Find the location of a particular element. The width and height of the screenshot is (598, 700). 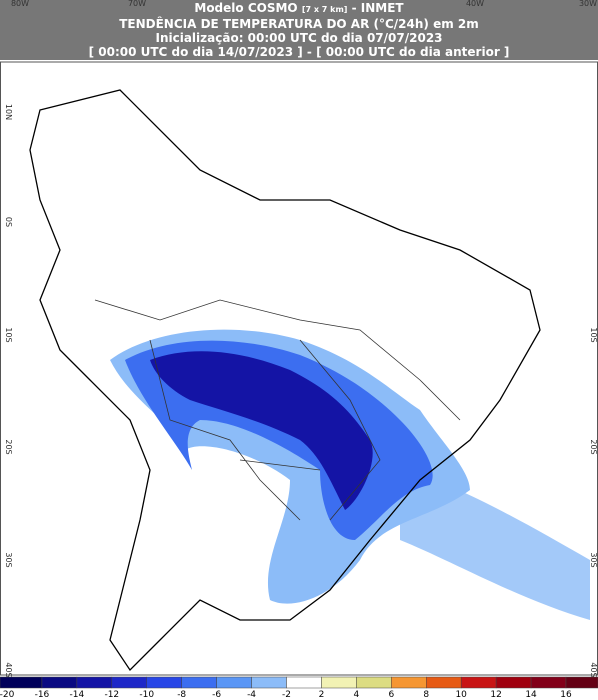

title-suffix: - INMET is located at coordinates (377, 8).